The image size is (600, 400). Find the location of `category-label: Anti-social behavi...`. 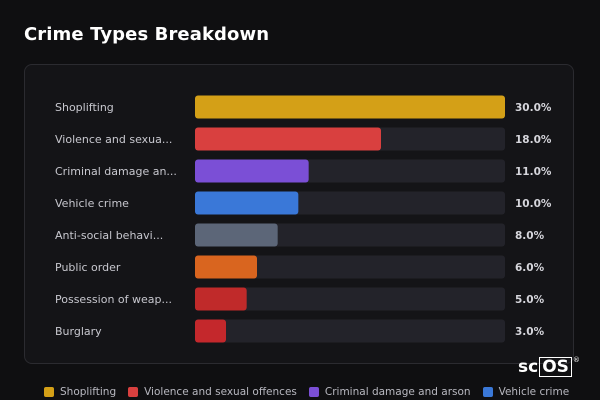

category-label: Anti-social behavi... is located at coordinates (109, 235).